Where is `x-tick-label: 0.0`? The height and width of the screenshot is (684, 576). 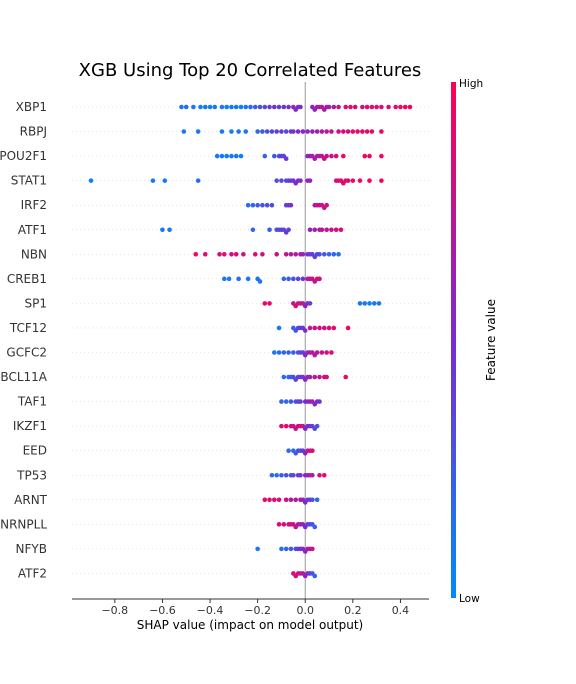 x-tick-label: 0.0 is located at coordinates (305, 610).